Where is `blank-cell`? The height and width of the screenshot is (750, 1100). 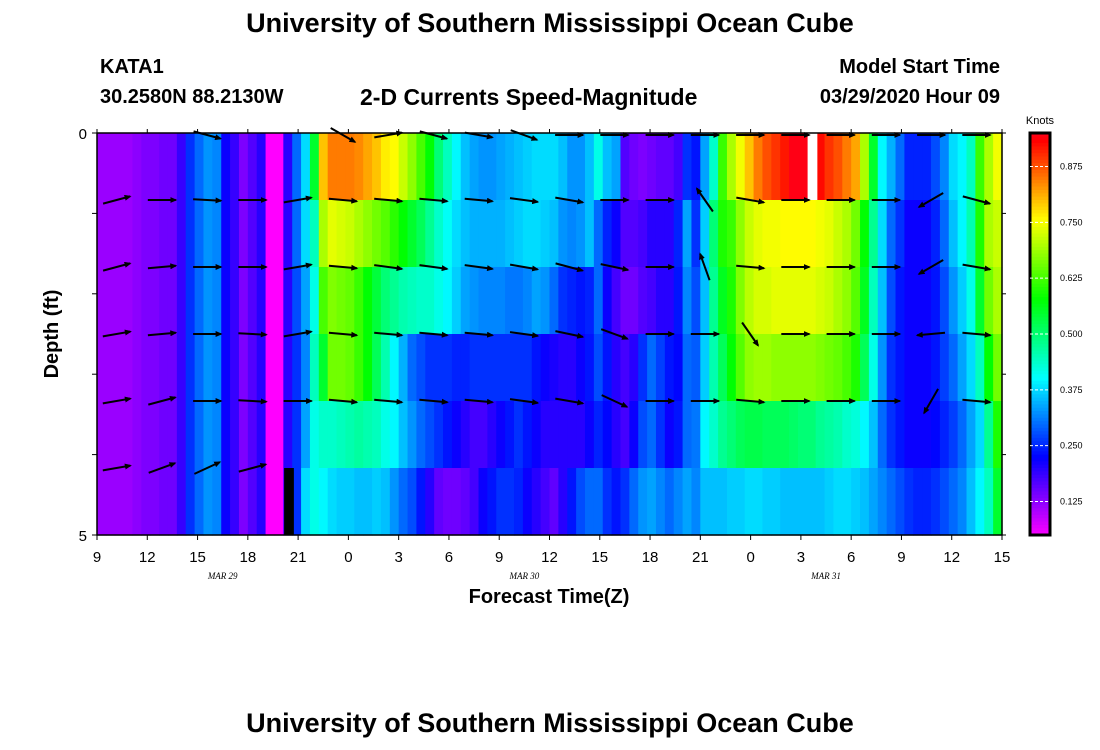 blank-cell is located at coordinates (812, 166).